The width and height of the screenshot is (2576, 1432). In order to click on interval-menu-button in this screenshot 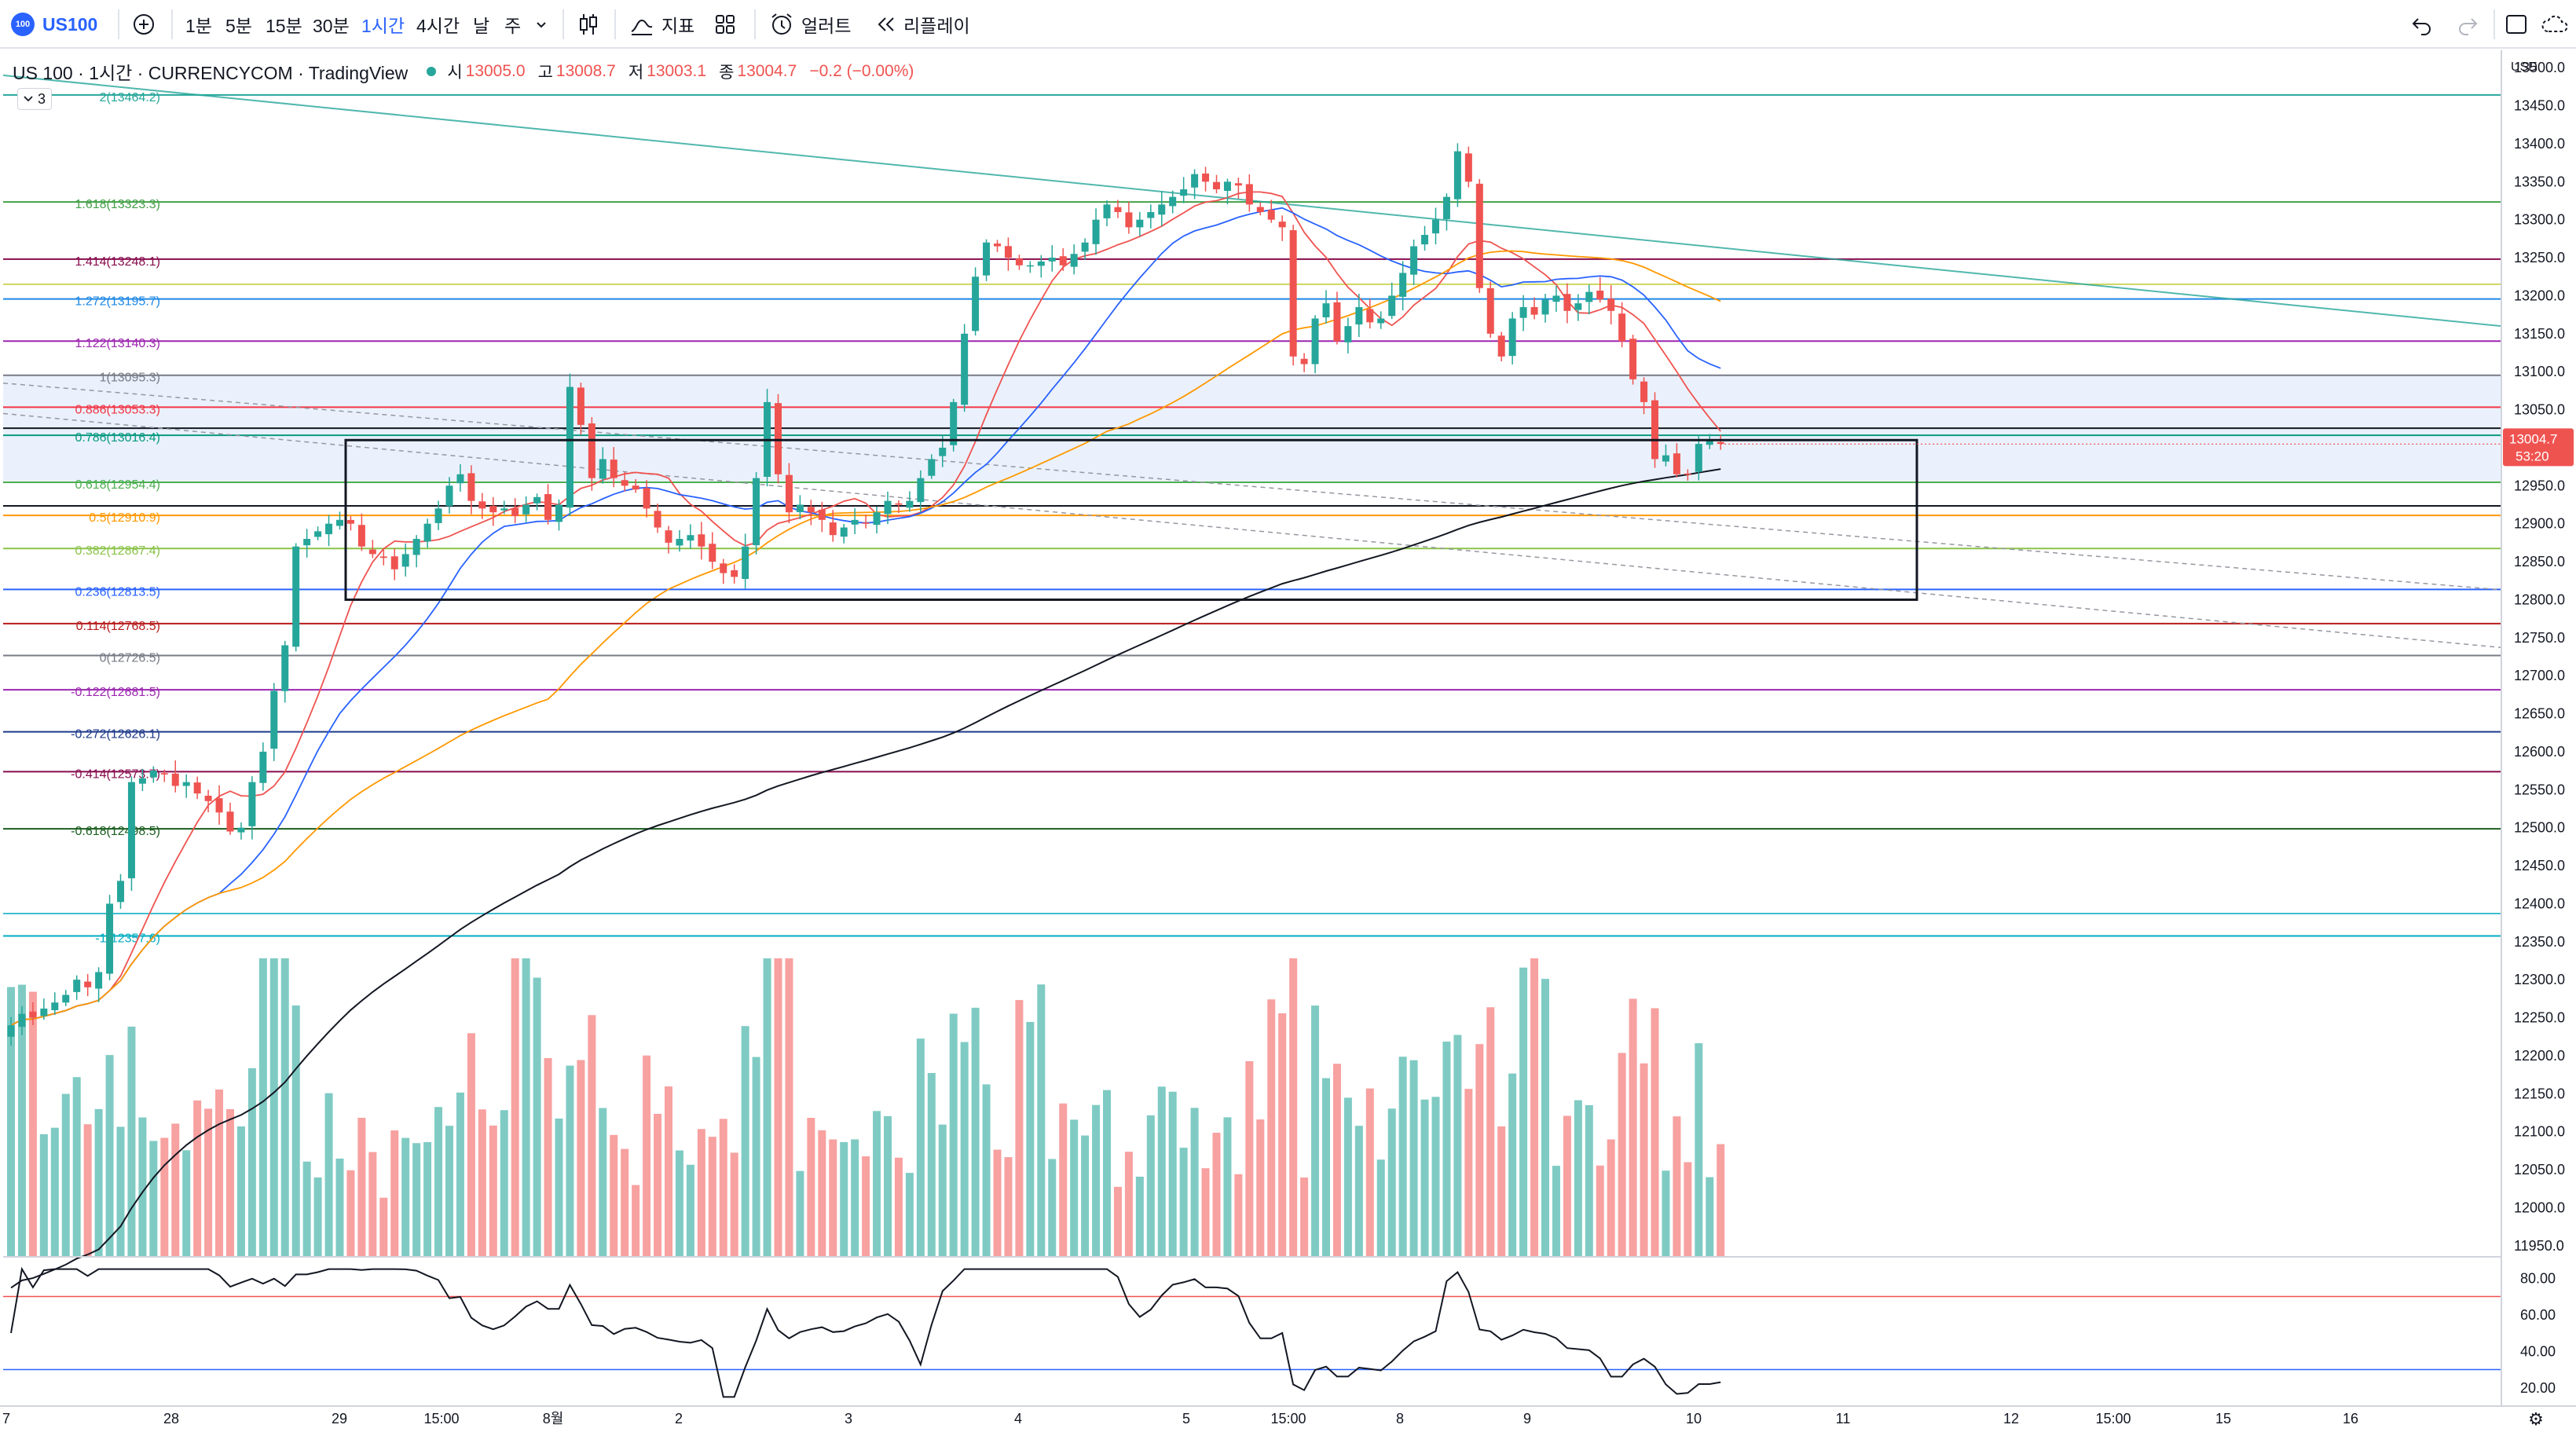, I will do `click(541, 24)`.